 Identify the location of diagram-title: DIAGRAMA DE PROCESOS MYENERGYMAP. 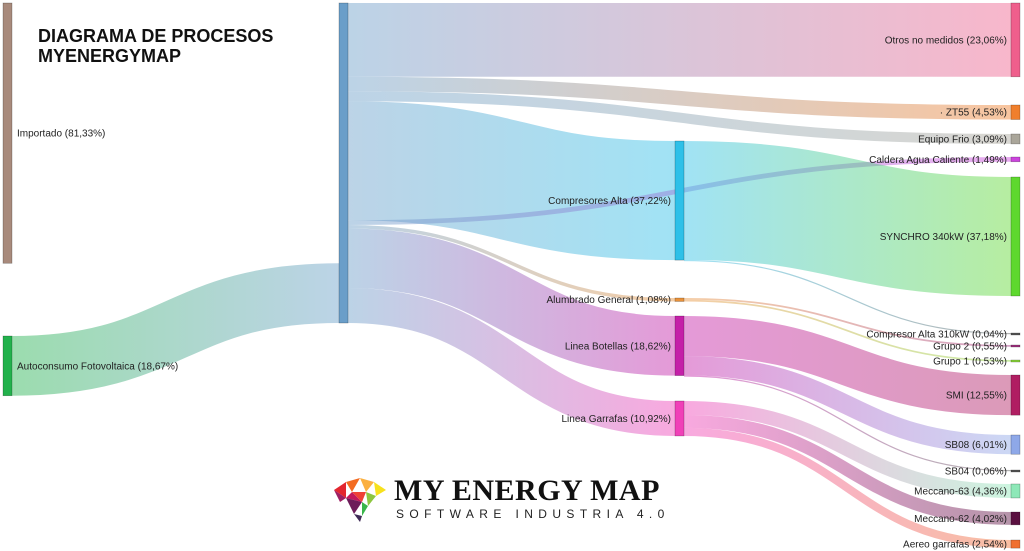
(155, 46).